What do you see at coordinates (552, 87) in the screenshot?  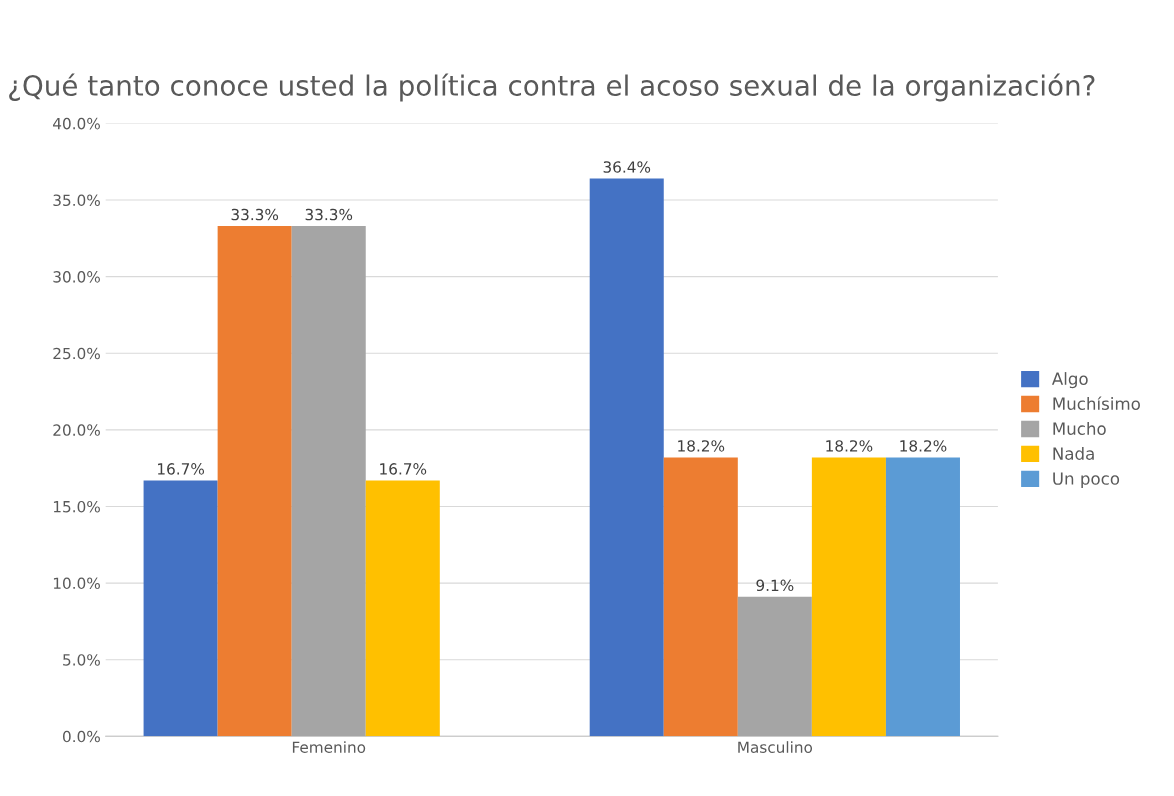 I see `chart-title: ¿Qué tanto conoce usted la política contra el acoso sexual de la organización?` at bounding box center [552, 87].